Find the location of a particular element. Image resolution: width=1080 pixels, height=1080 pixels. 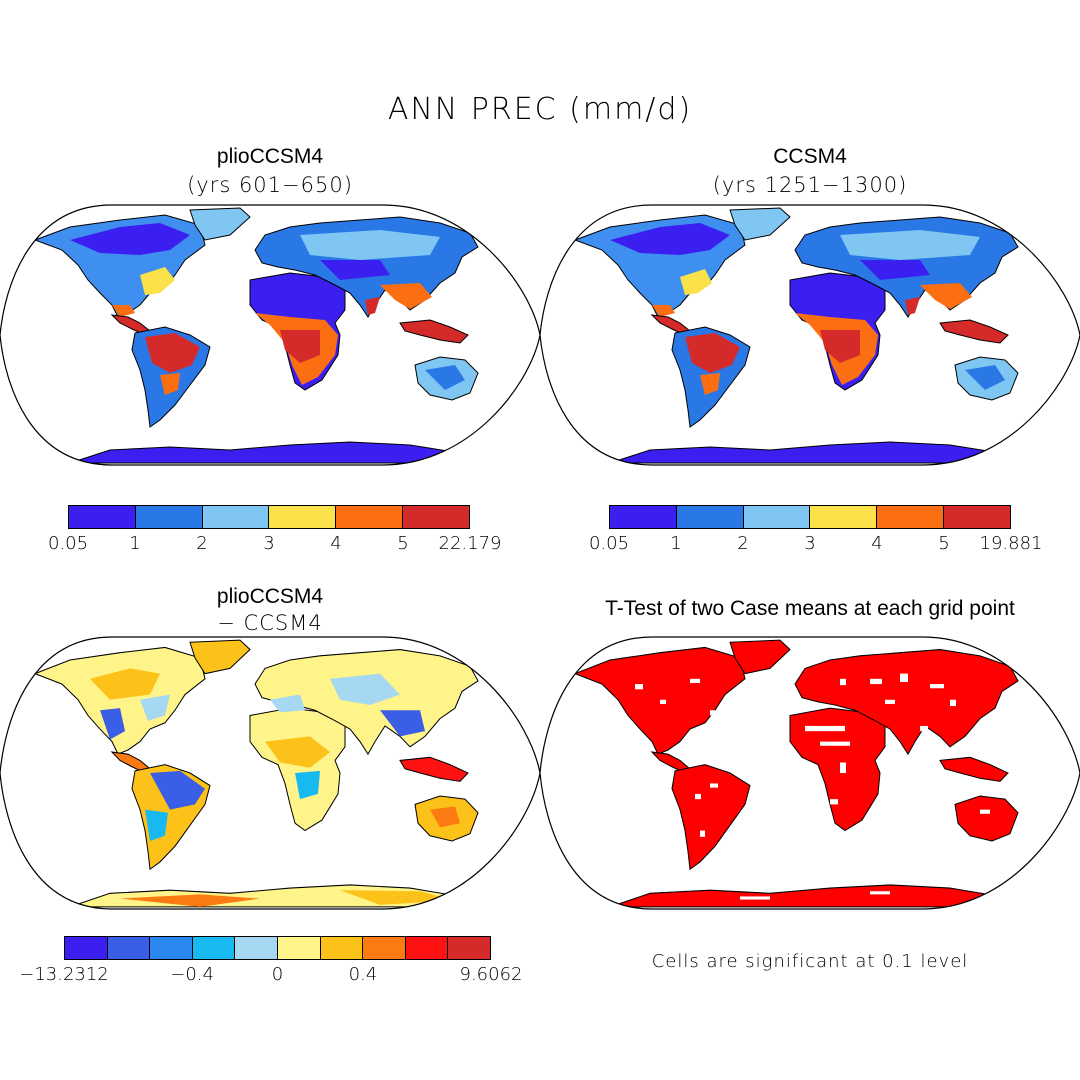

colorbar-top-left-tick-label: 1 is located at coordinates (134, 543).